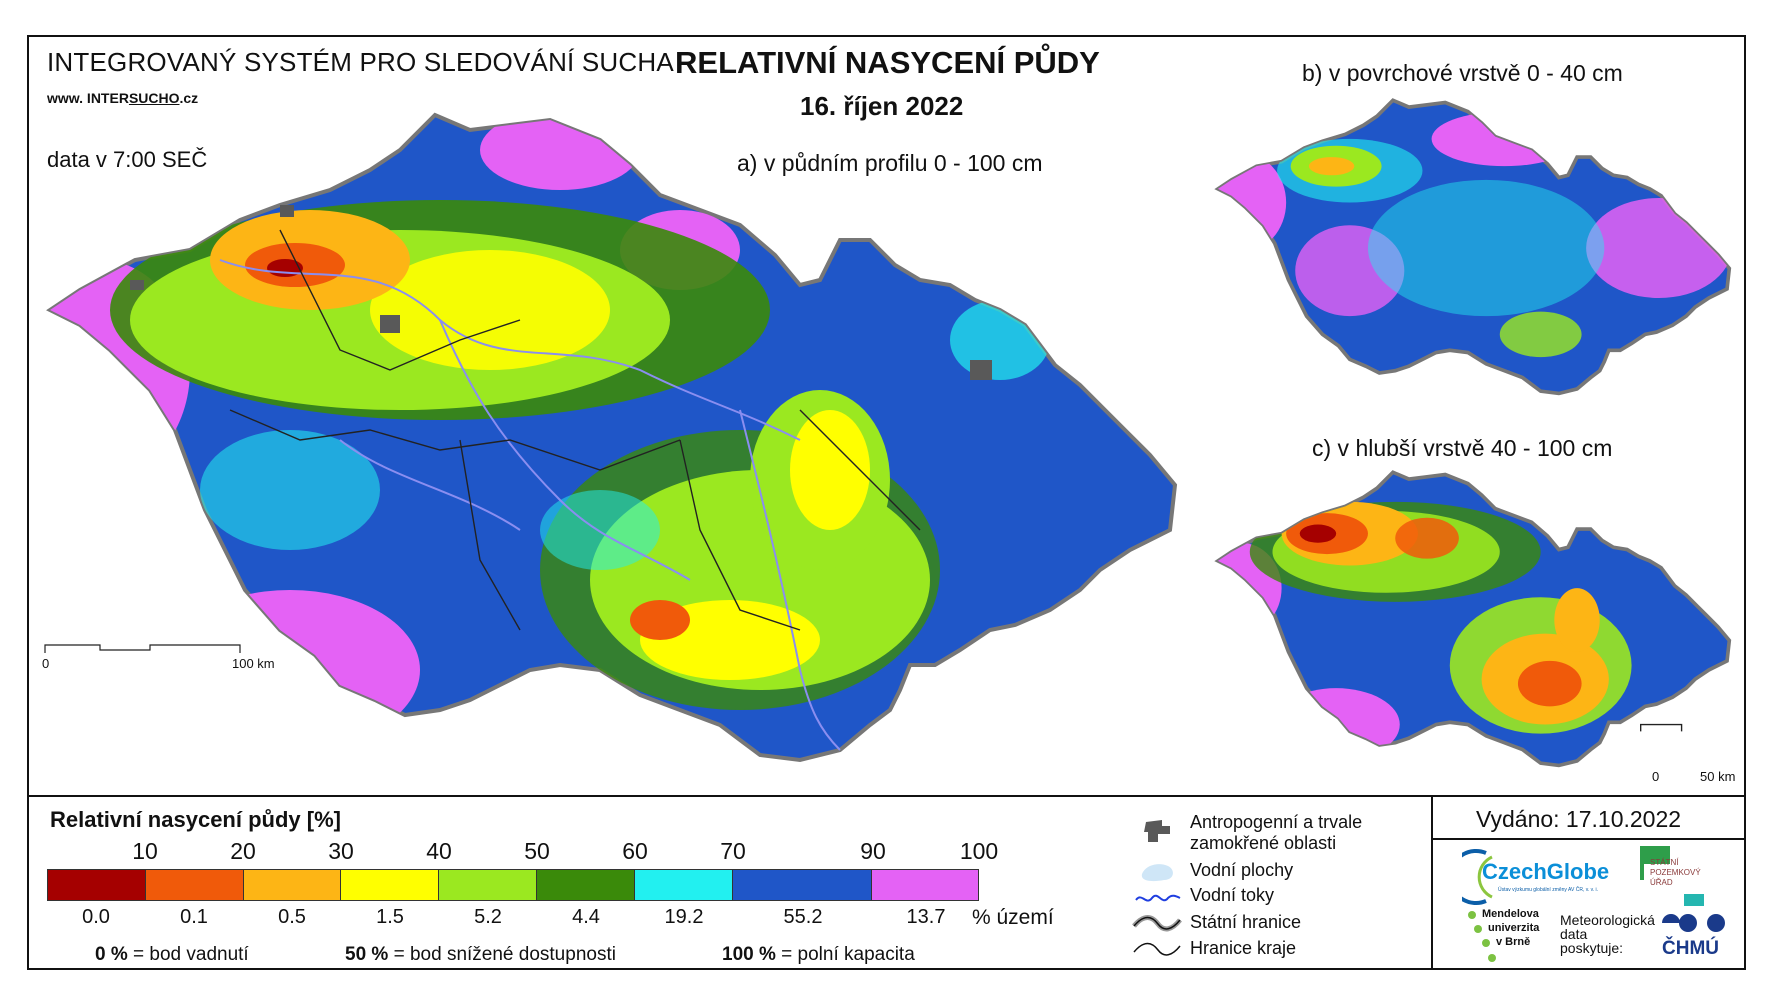 This screenshot has width=1772, height=1003. What do you see at coordinates (1157, 831) in the screenshot?
I see `anthropogenic-symbol-icon` at bounding box center [1157, 831].